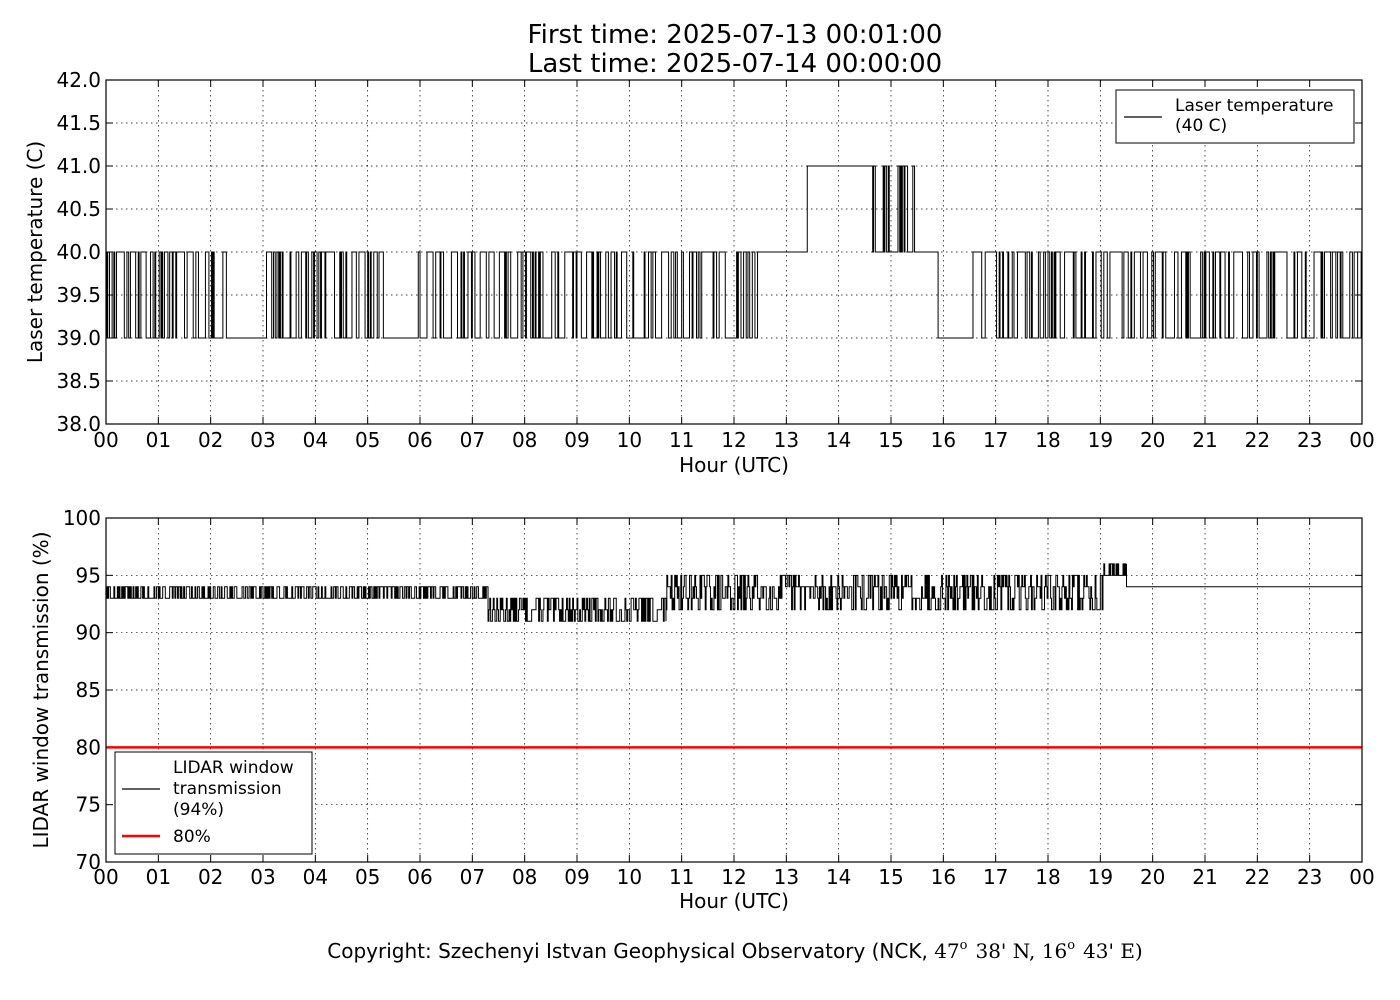 This screenshot has width=1400, height=1000. What do you see at coordinates (41, 690) in the screenshot?
I see `y-axis-label: LIDAR window transmission (%)` at bounding box center [41, 690].